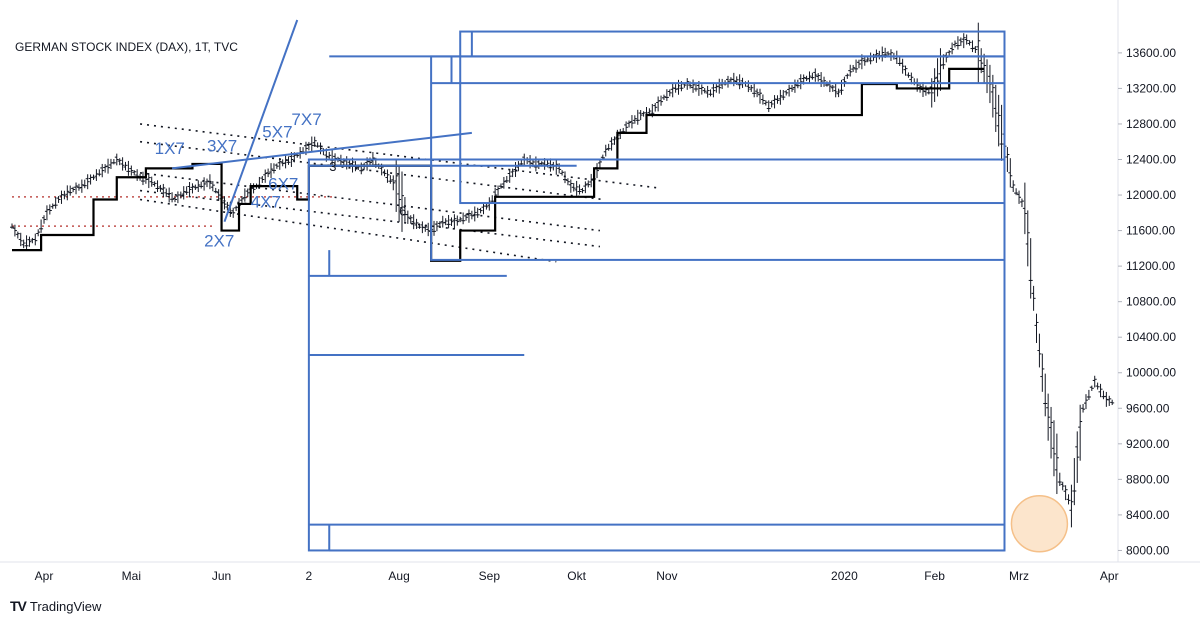 This screenshot has height=633, width=1200. Describe the element at coordinates (732, 117) in the screenshot. I see `box-drawing` at that location.